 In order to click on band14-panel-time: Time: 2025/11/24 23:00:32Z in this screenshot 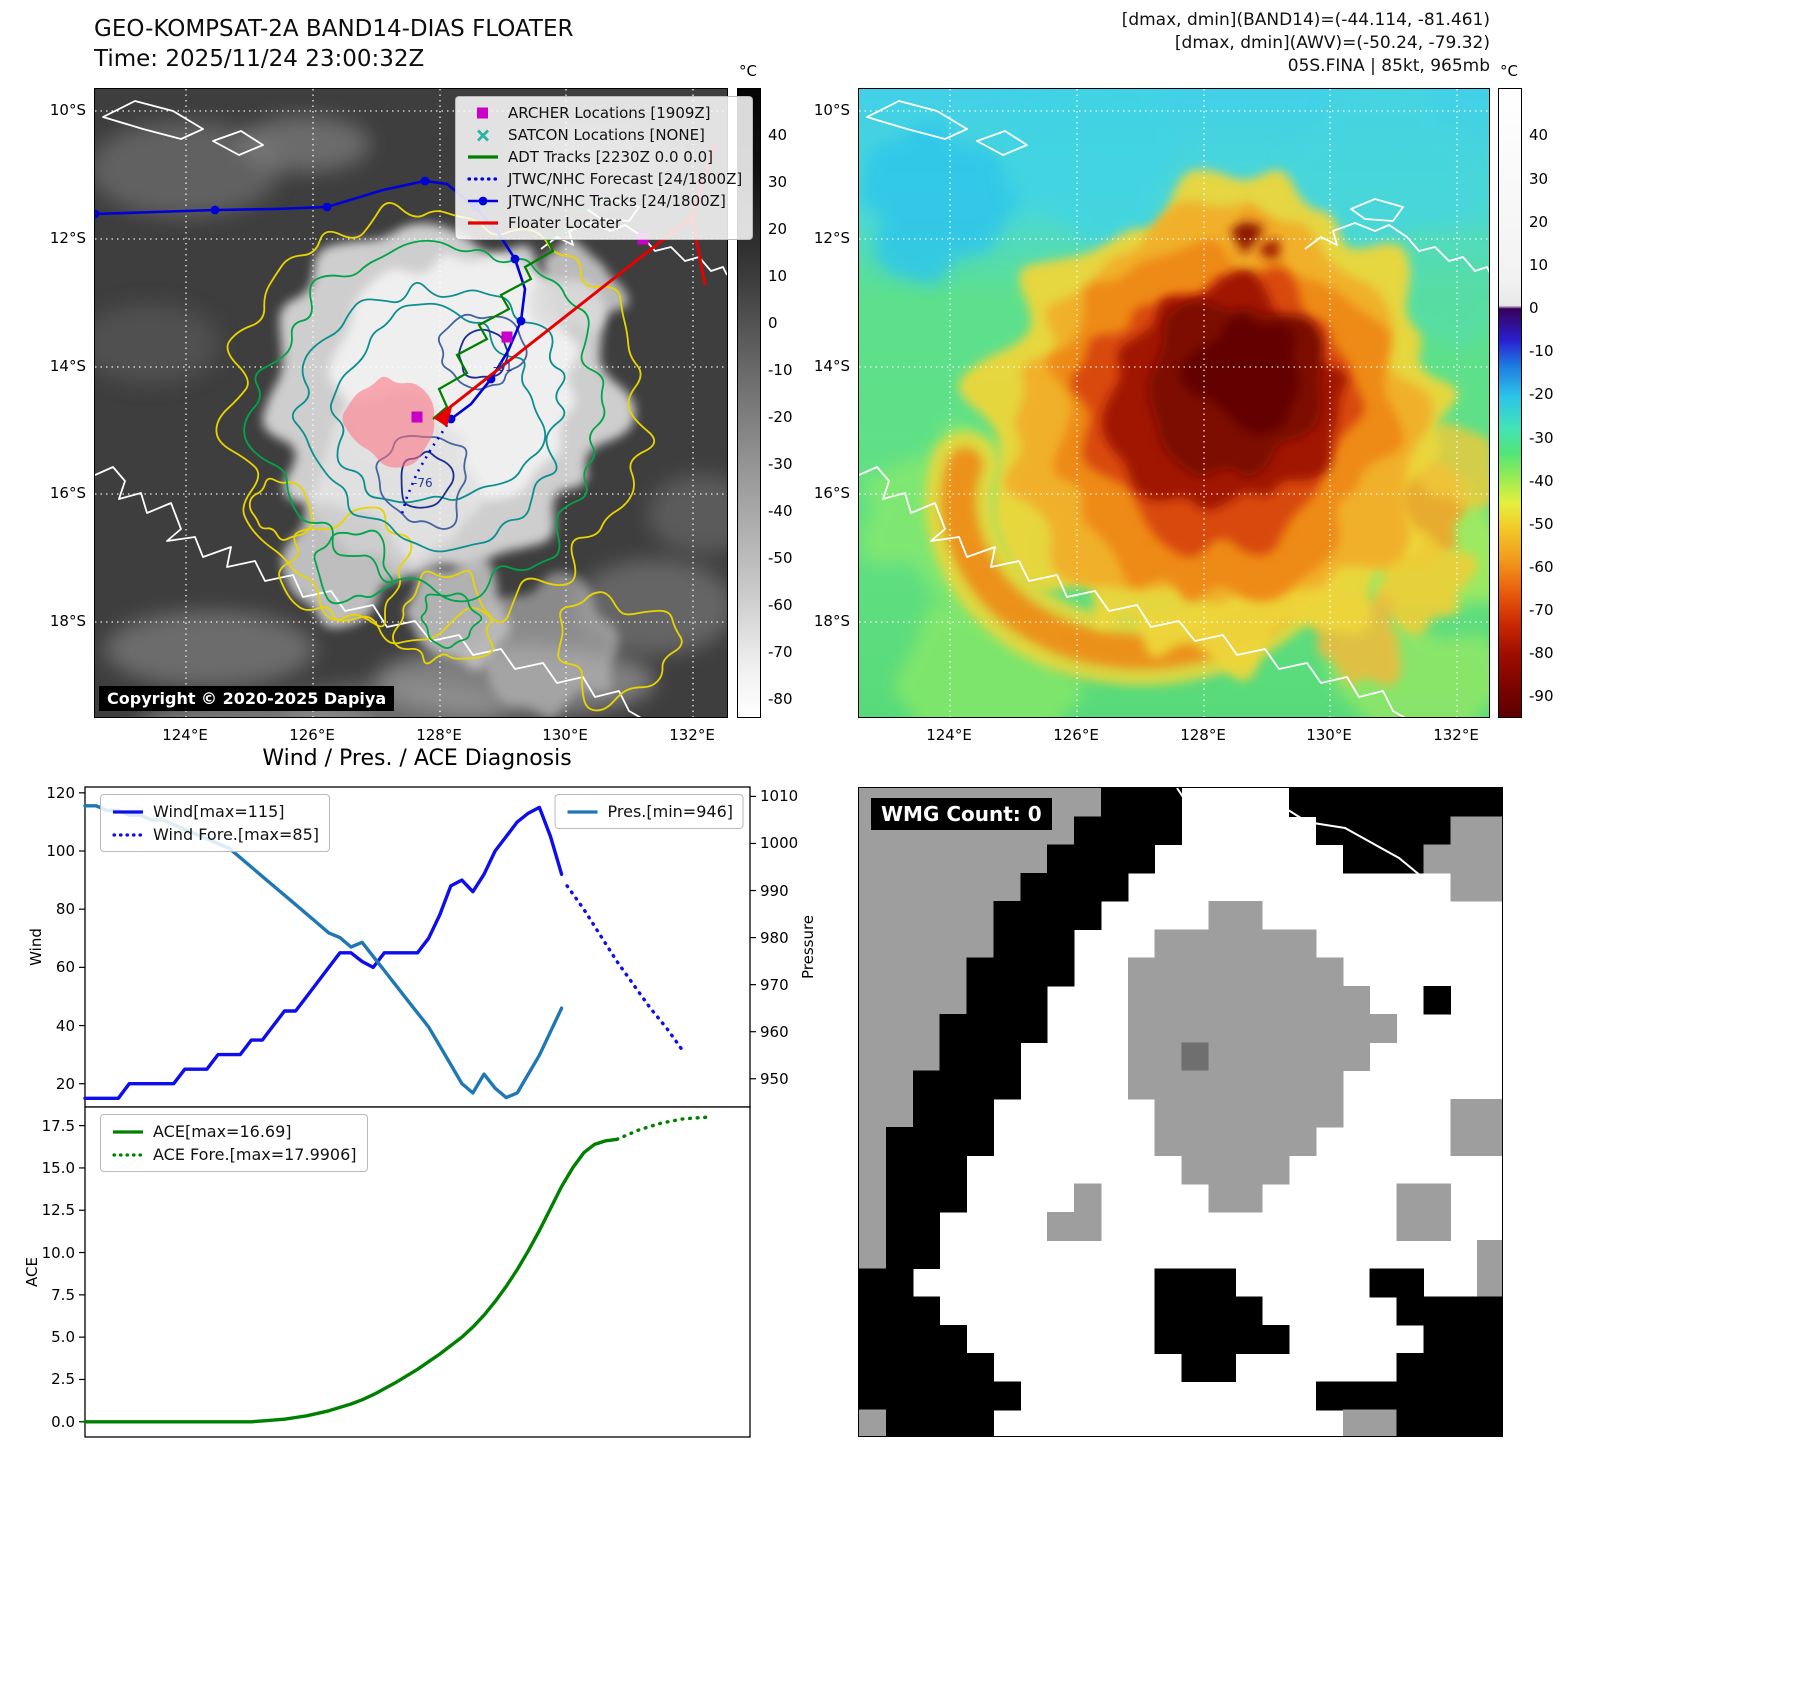, I will do `click(259, 59)`.